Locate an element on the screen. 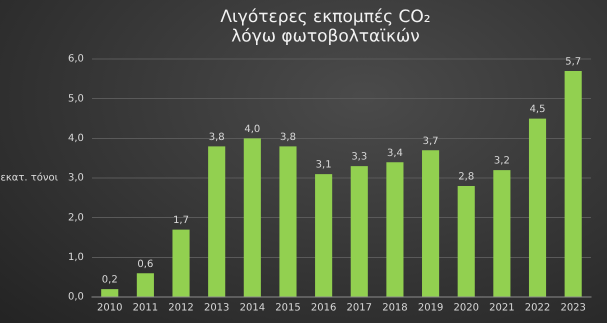 Image resolution: width=607 pixels, height=323 pixels. data-label: 0,6 is located at coordinates (145, 264).